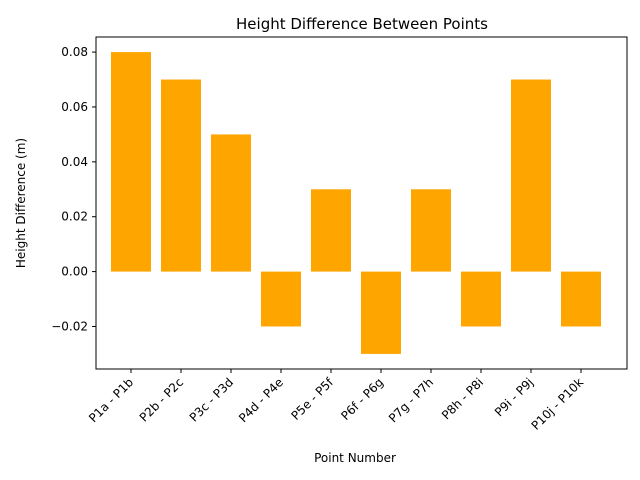 Image resolution: width=640 pixels, height=480 pixels. Describe the element at coordinates (355, 458) in the screenshot. I see `x-axis-label: Point Number` at that location.